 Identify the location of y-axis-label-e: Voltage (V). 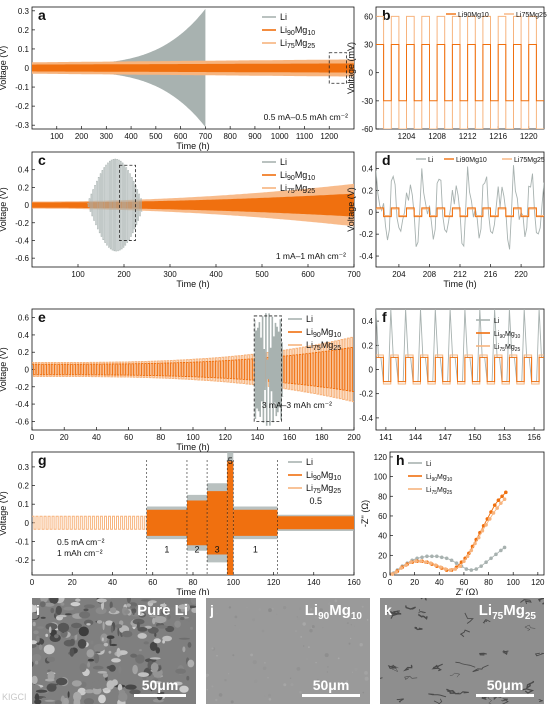
(4, 369).